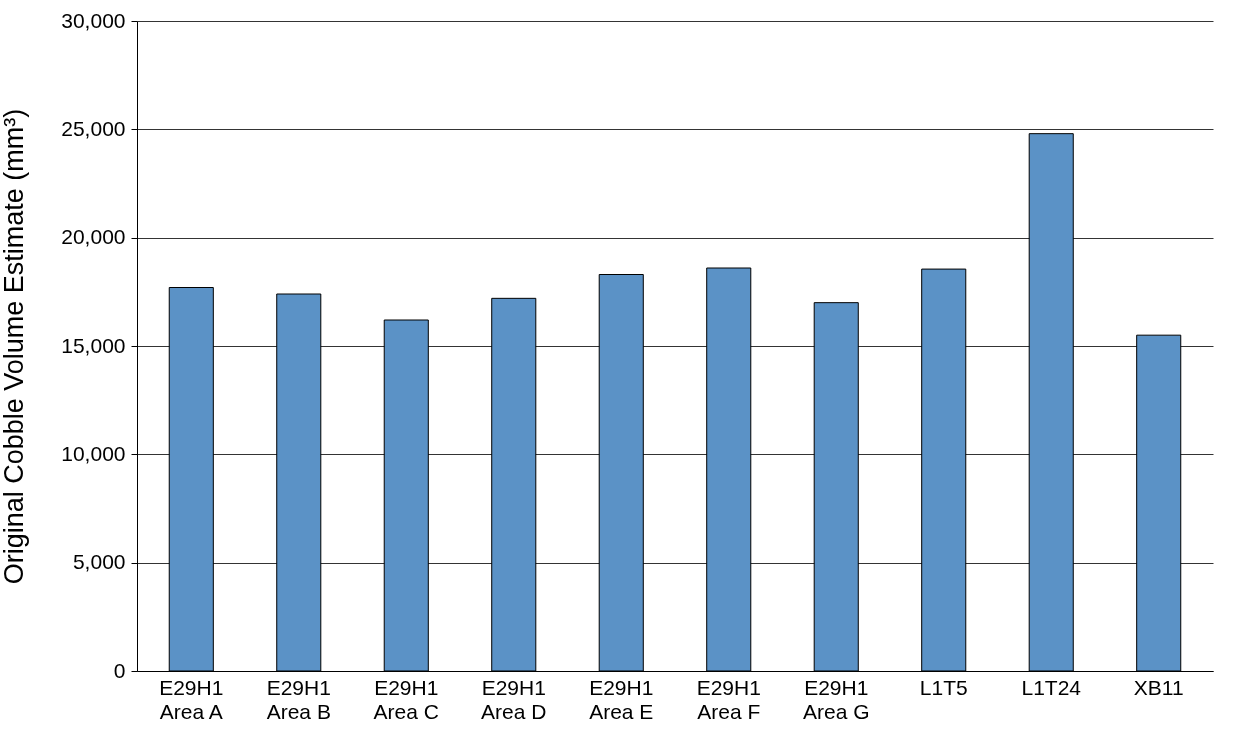 This screenshot has width=1238, height=740. Describe the element at coordinates (514, 699) in the screenshot. I see `x-tick-label: E29H1 Area D` at that location.